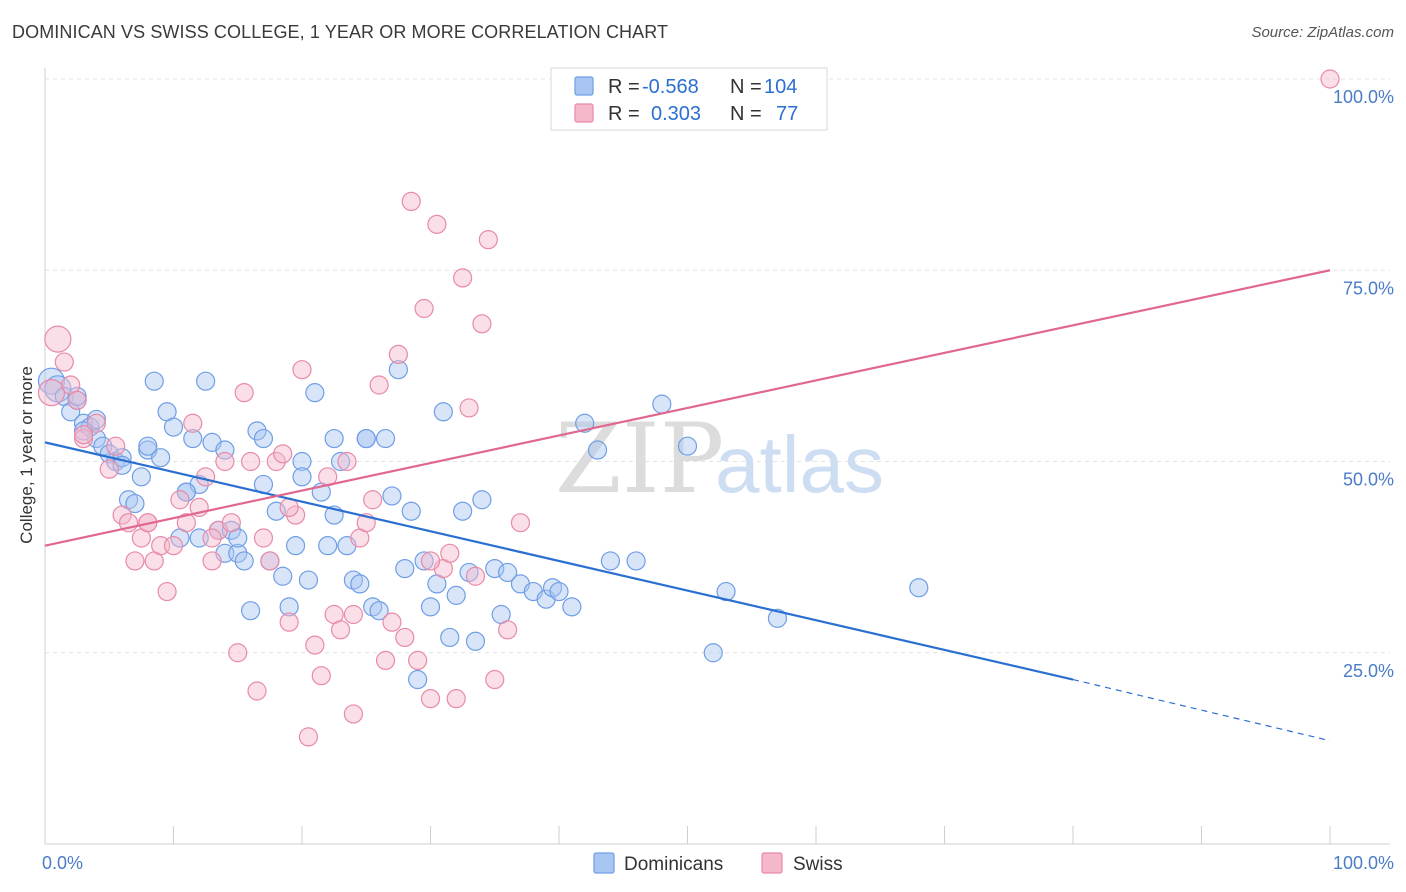 This screenshot has height=892, width=1406. Describe the element at coordinates (719, 459) in the screenshot. I see `watermark: ZIP atlas` at that location.